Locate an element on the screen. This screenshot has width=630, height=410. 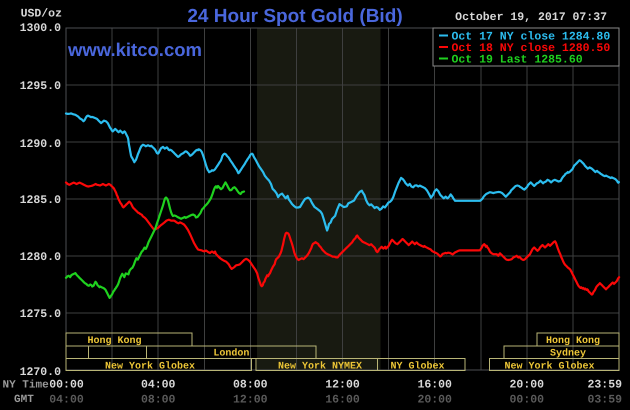
svg-text: NY Globex is located at coordinates (417, 366).